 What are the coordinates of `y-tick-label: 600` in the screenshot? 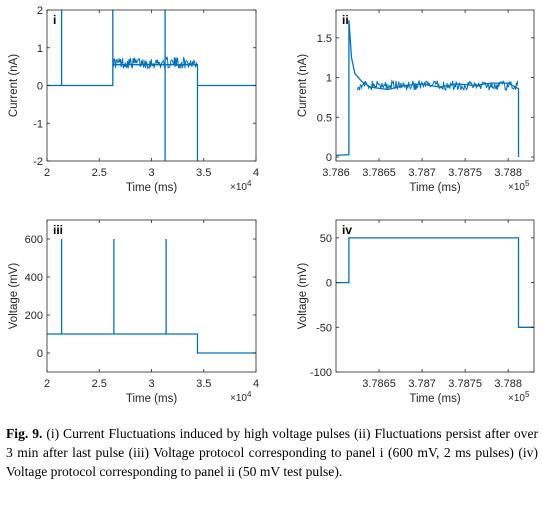 It's located at (34, 240).